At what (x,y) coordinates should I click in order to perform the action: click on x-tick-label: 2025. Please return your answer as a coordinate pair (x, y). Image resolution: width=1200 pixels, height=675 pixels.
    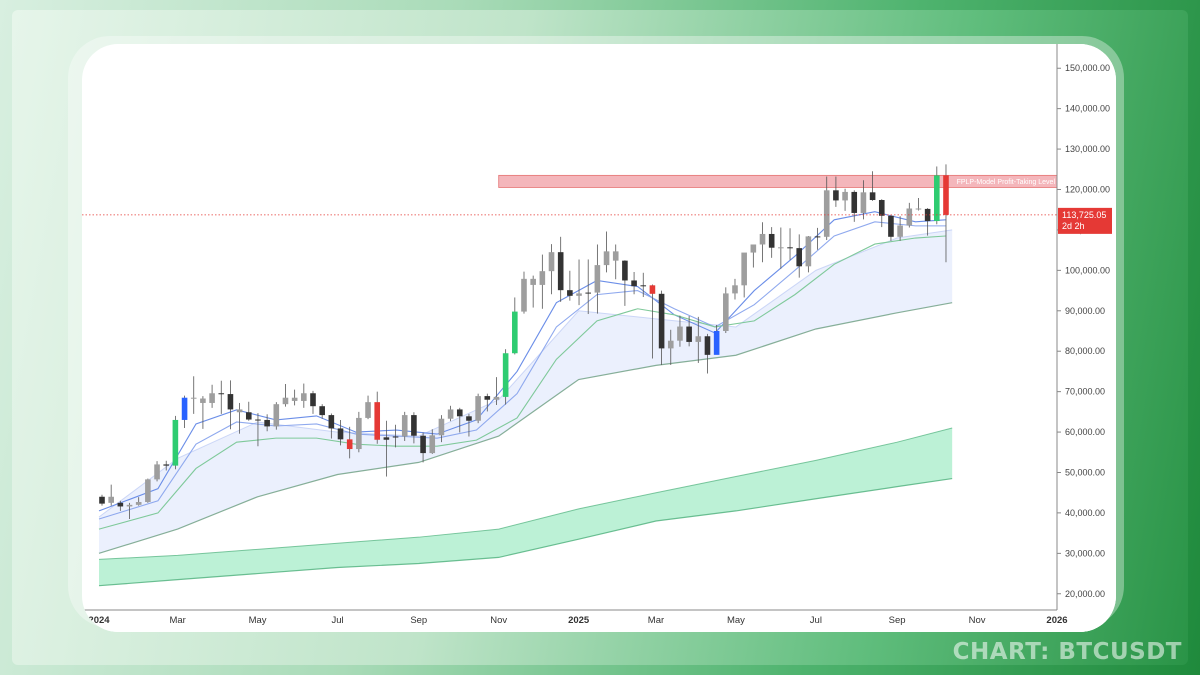
    Looking at the image, I should click on (579, 620).